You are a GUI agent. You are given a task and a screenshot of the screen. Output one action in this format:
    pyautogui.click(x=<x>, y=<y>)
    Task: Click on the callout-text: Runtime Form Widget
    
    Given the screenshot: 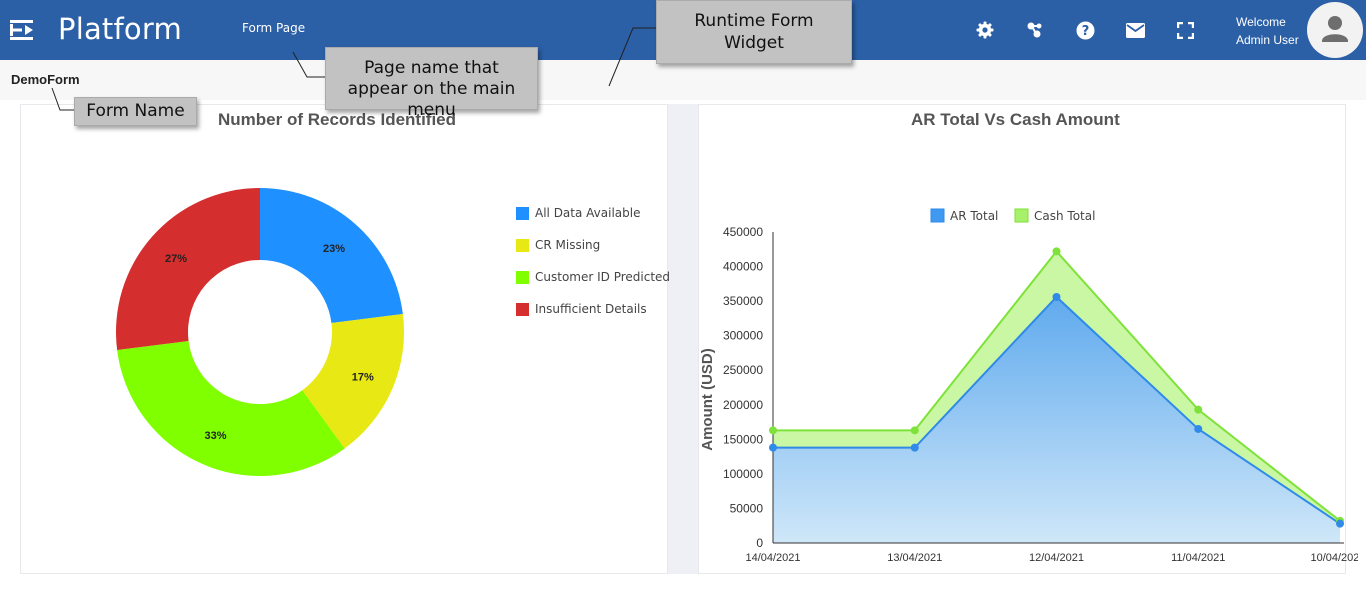 What is the action you would take?
    pyautogui.click(x=754, y=32)
    